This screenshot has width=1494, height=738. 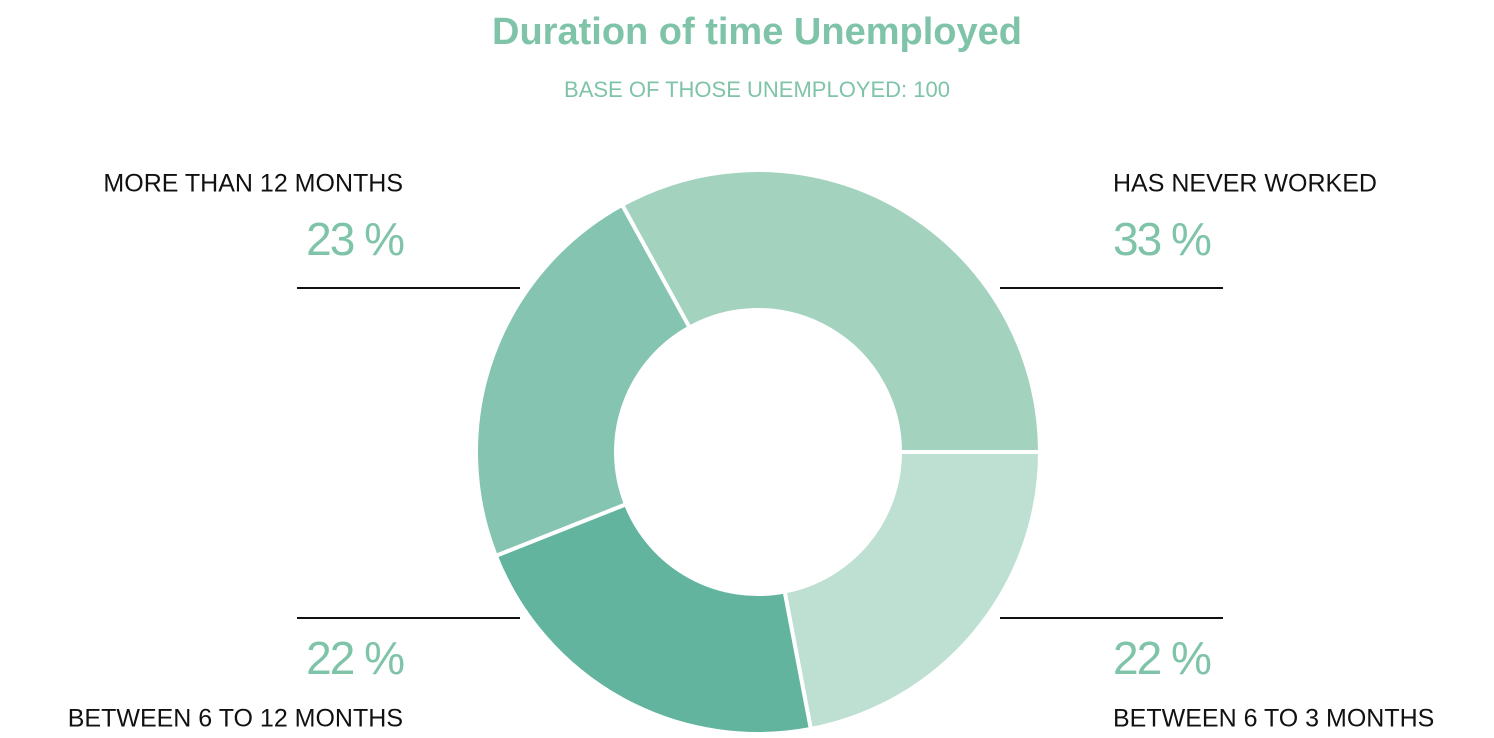 What do you see at coordinates (757, 89) in the screenshot?
I see `chart-subtitle: BASE OF THOSE UNEMPLOYED: 100` at bounding box center [757, 89].